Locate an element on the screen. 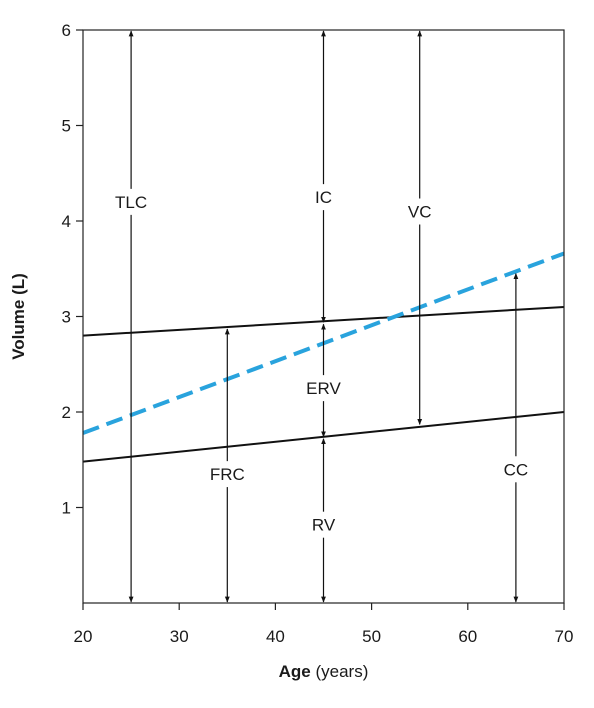  tlc-label: TLC is located at coordinates (131, 202).